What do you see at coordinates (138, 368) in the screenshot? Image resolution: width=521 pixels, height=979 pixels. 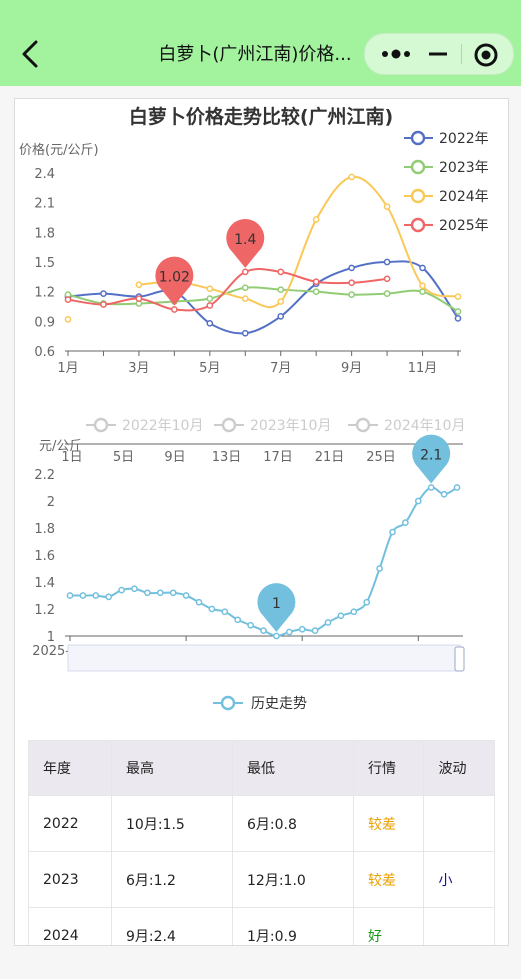 I see `x-tick-label: 3月` at bounding box center [138, 368].